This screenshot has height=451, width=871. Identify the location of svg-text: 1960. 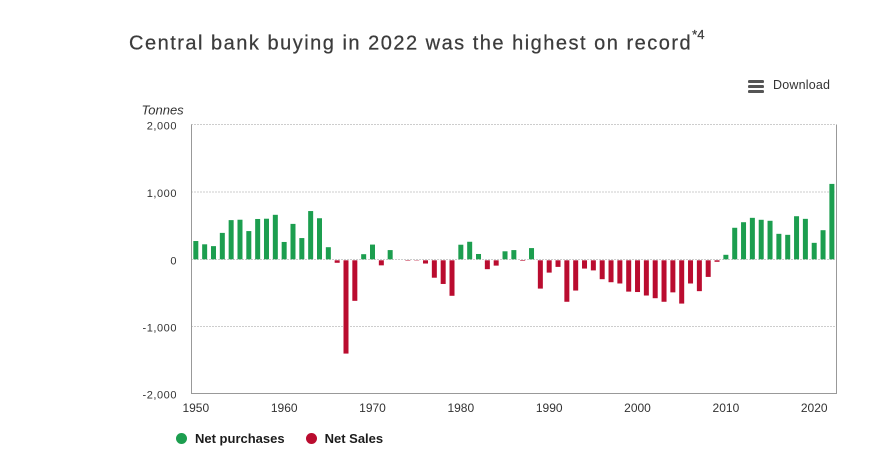
(284, 408).